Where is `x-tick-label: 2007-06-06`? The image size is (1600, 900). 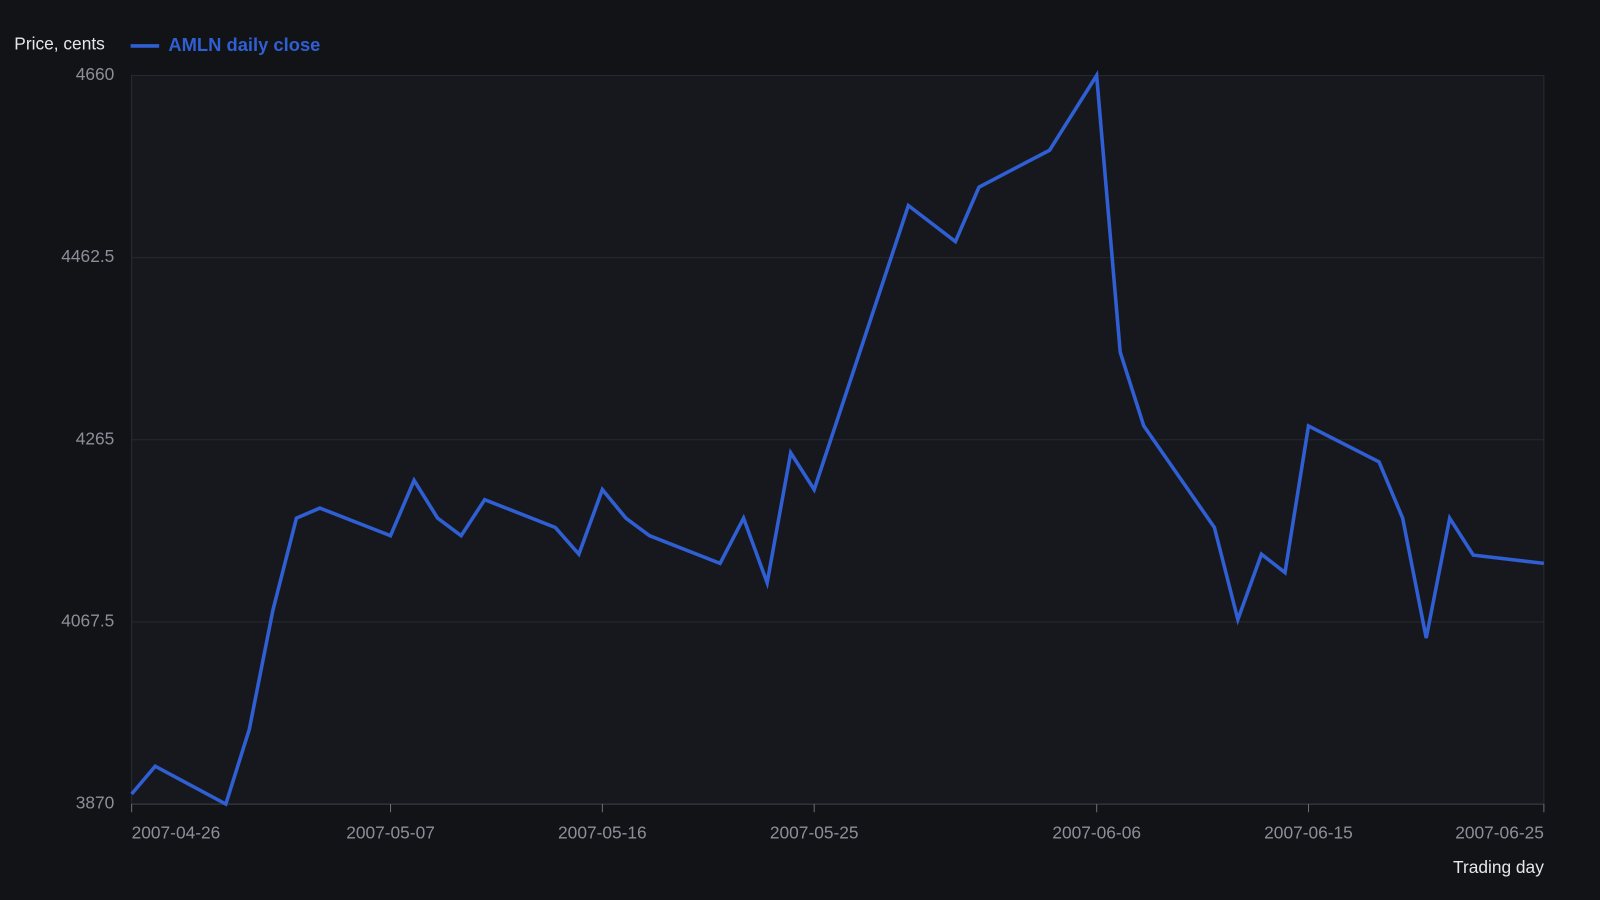 x-tick-label: 2007-06-06 is located at coordinates (1096, 832).